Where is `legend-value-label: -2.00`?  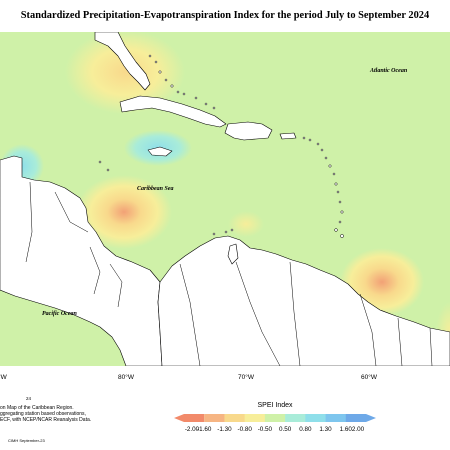 legend-value-label: -2.00 is located at coordinates (192, 429).